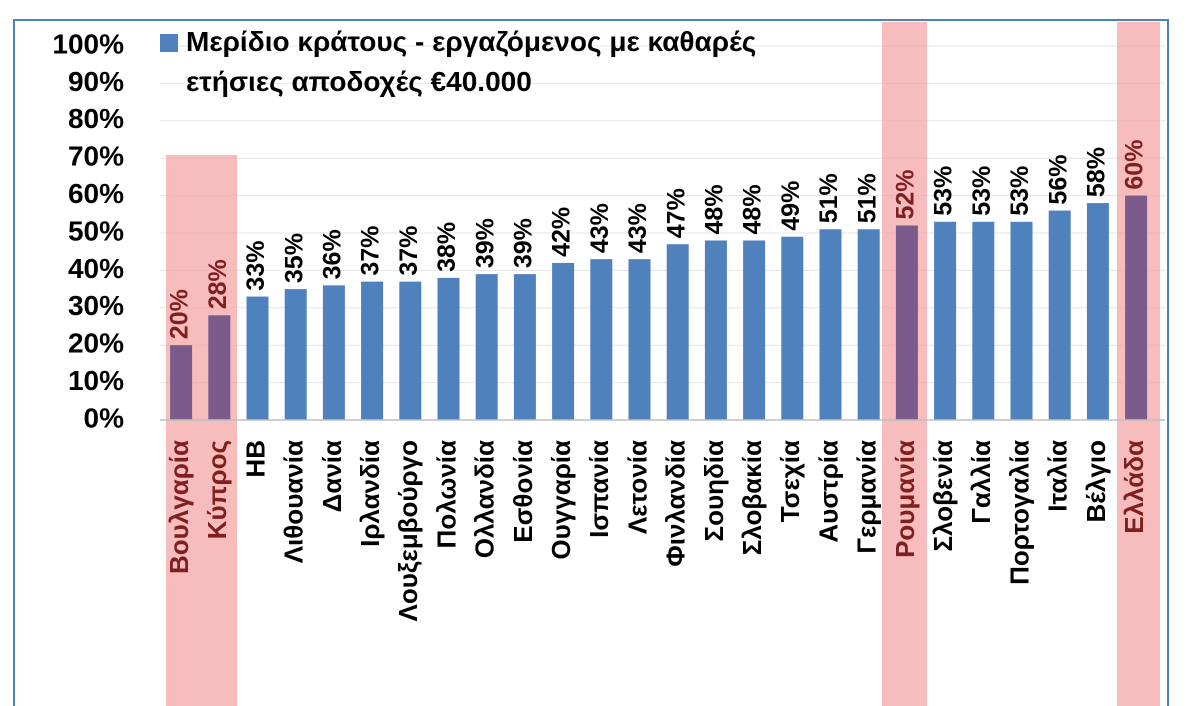  I want to click on data-label: 36%, so click(333, 254).